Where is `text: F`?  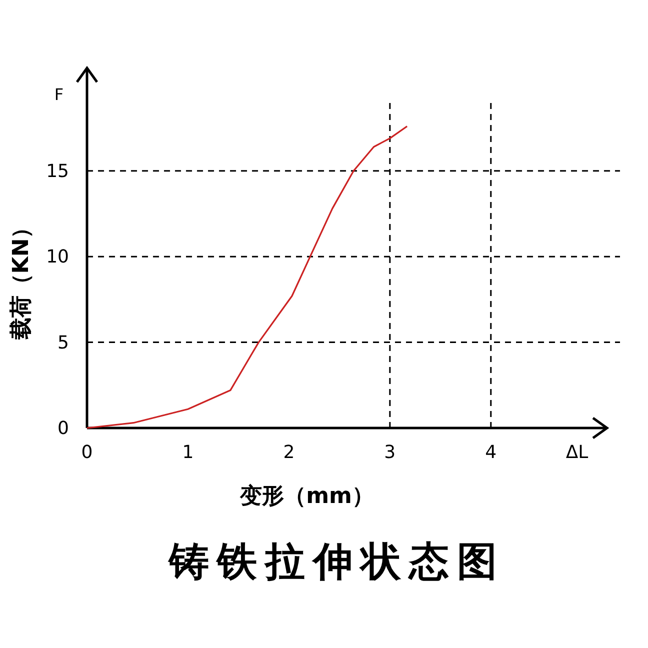
text: F is located at coordinates (59, 94).